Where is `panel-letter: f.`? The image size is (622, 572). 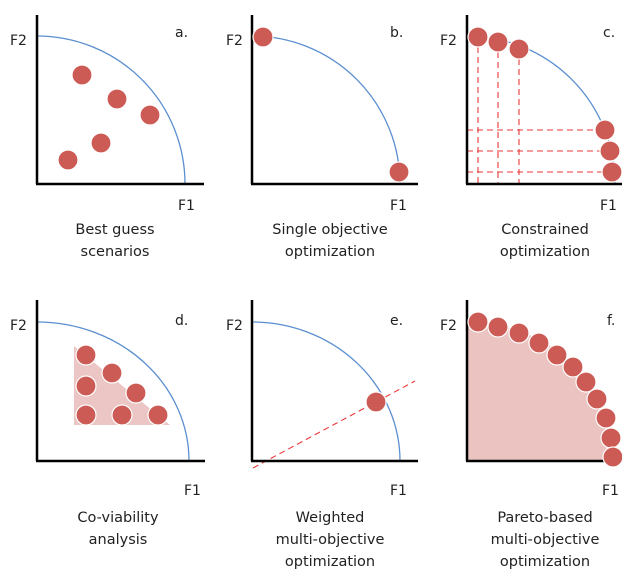
panel-letter: f. is located at coordinates (611, 321).